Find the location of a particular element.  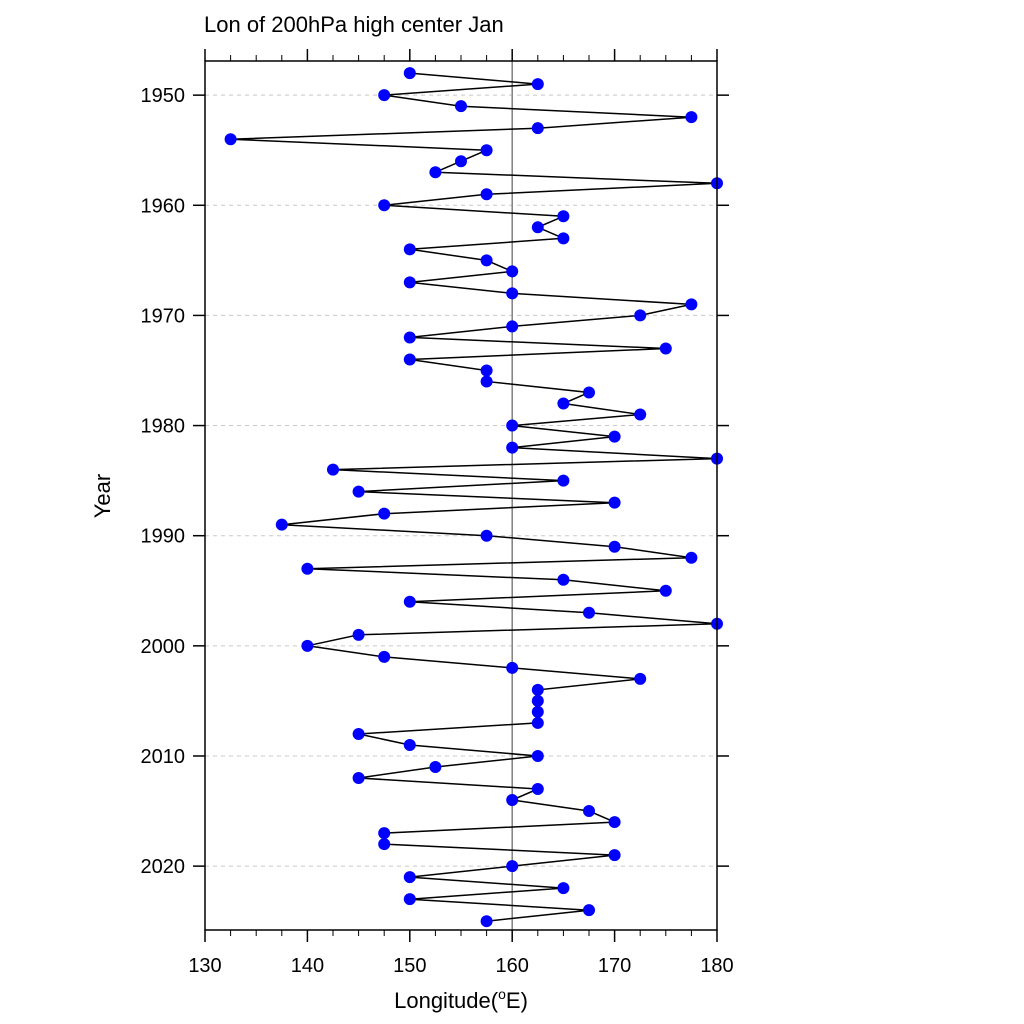

data-point-1988 is located at coordinates (384, 513).